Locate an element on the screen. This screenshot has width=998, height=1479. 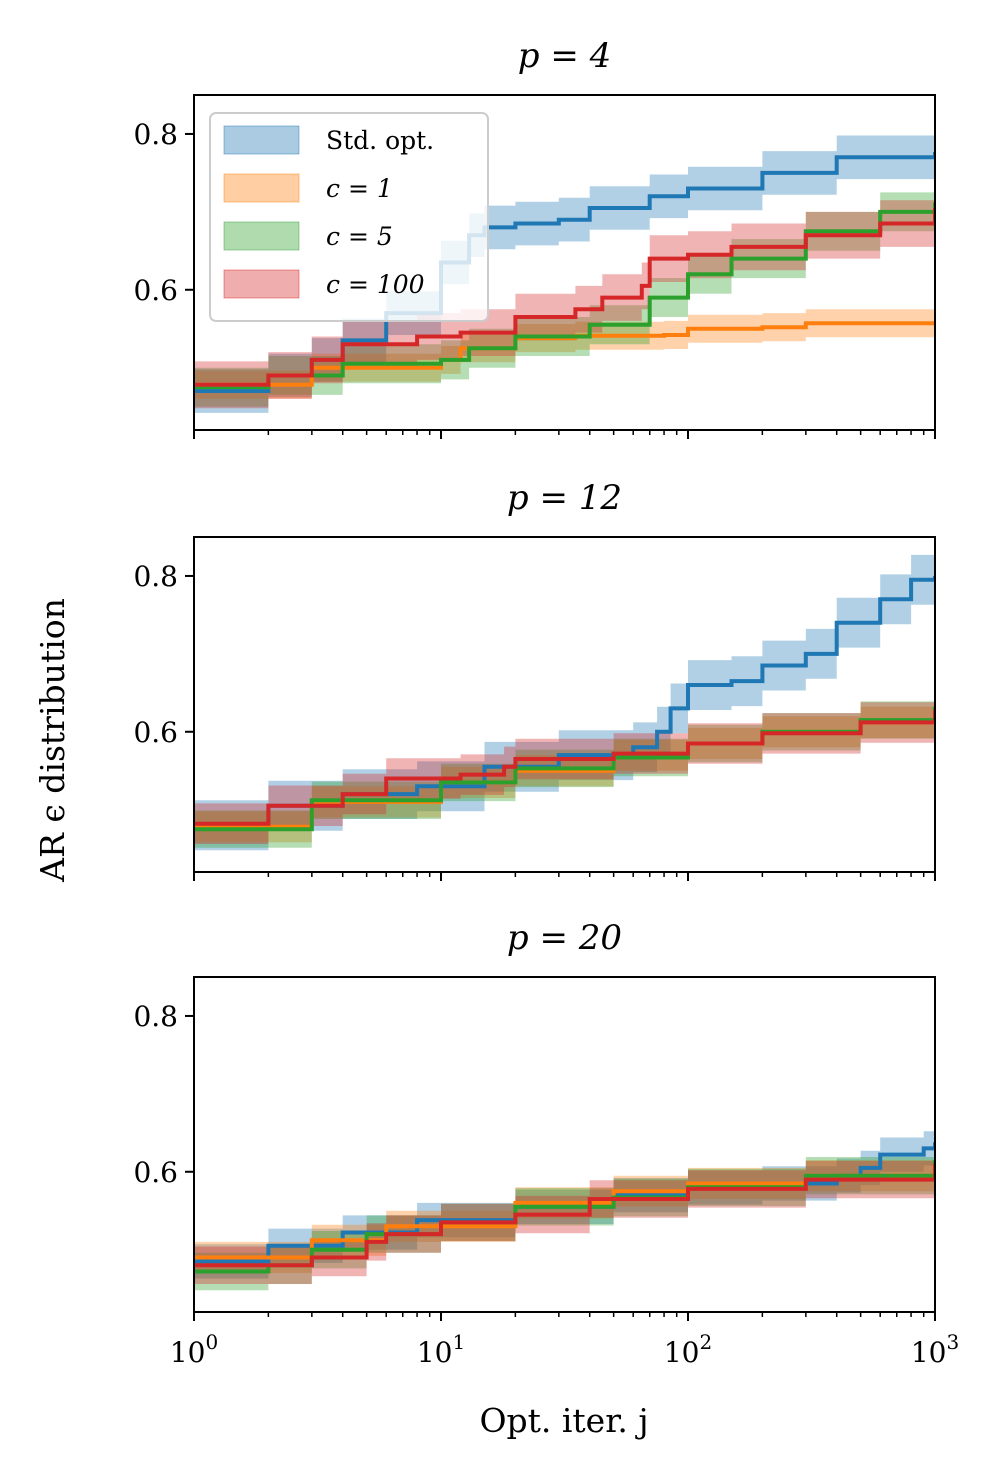
x-tick-label: 10³ is located at coordinates (935, 1349).